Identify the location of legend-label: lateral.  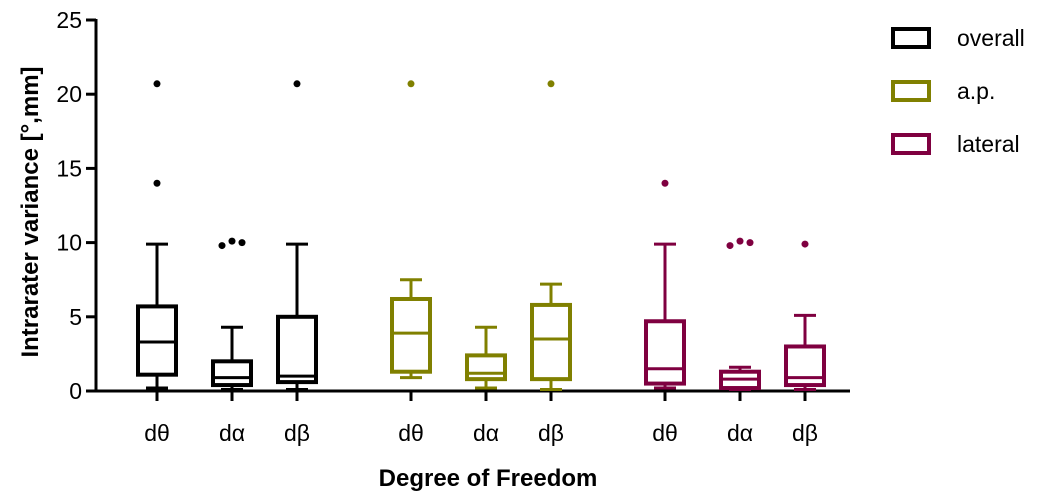
(988, 144).